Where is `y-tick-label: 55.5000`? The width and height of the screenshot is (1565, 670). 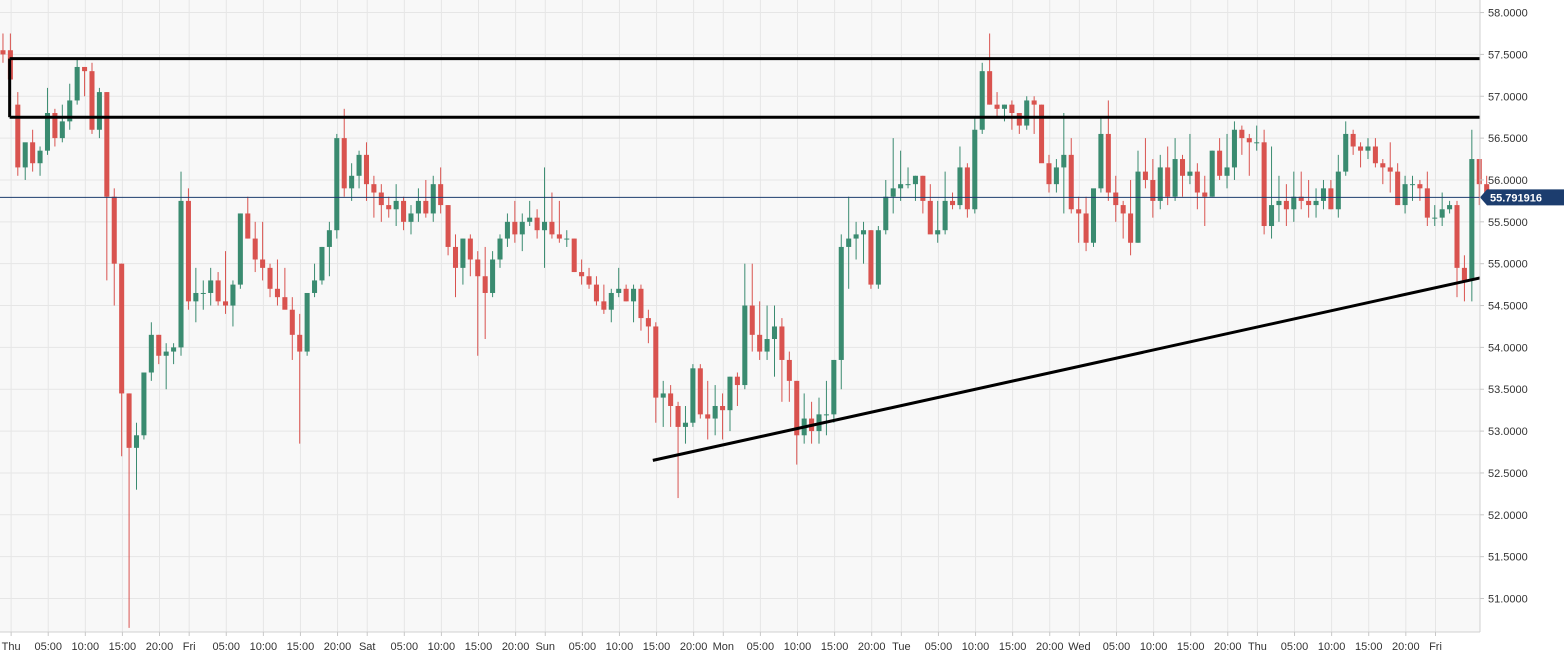
y-tick-label: 55.5000 is located at coordinates (1508, 223).